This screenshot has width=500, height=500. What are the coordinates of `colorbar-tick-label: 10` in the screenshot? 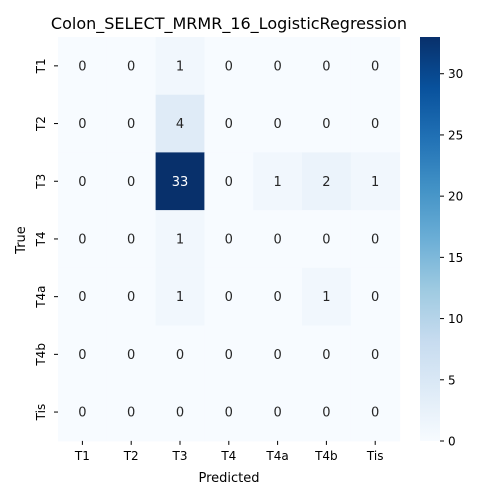 It's located at (455, 319).